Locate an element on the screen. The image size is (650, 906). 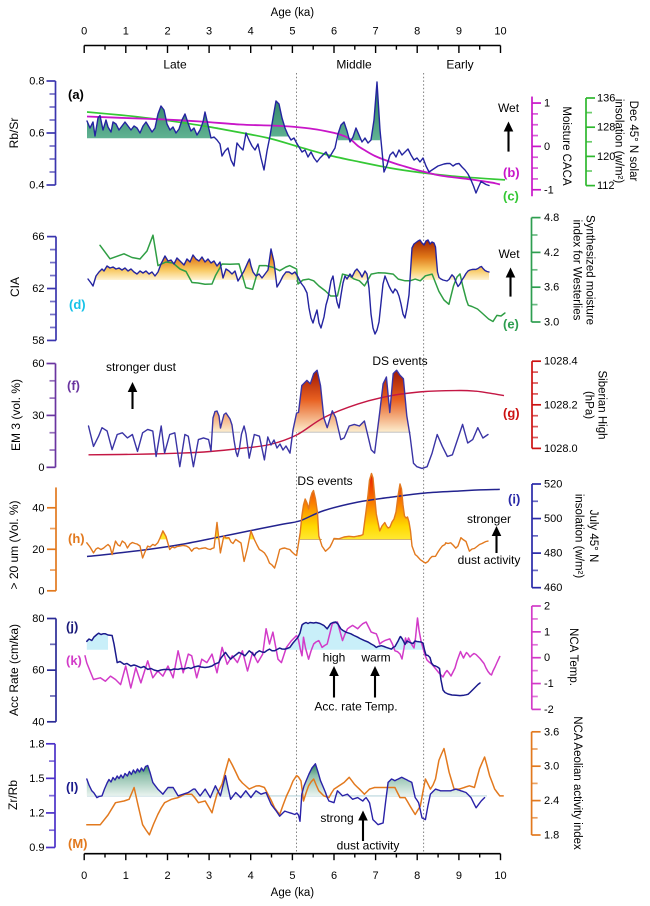
svg-text: stronger is located at coordinates (489, 519).